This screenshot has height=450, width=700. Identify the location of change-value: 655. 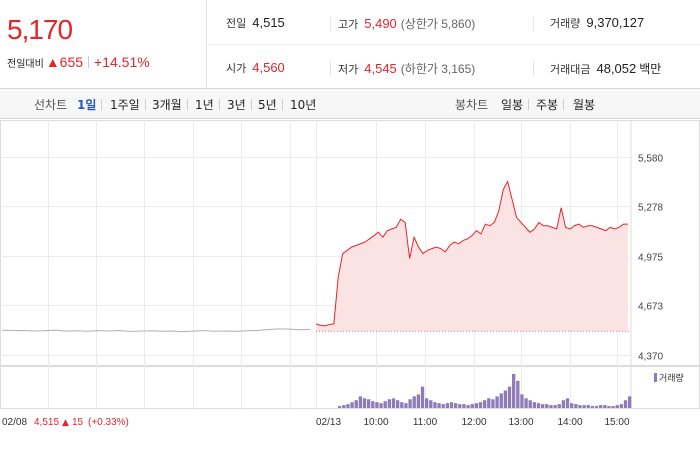
(71, 62).